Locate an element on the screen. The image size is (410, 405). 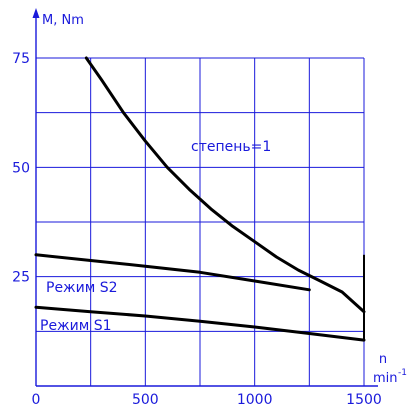
y-axis-label: M, Nm is located at coordinates (63, 20).